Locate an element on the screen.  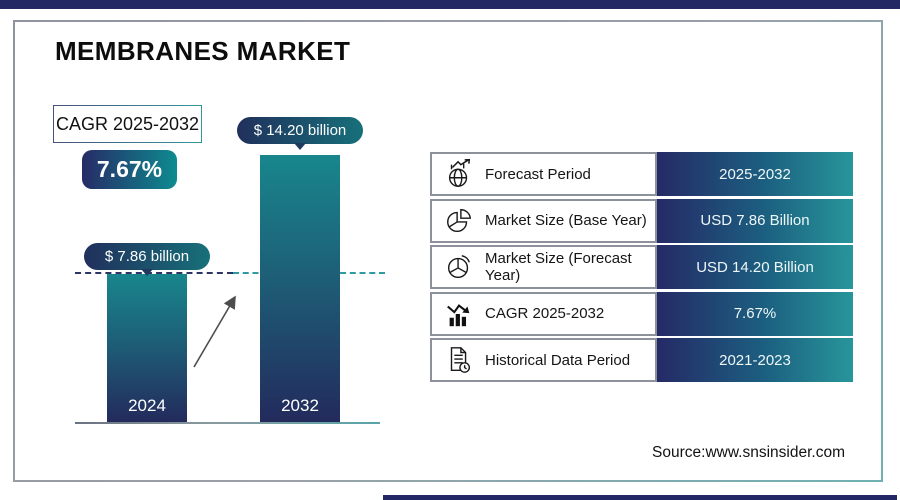
bar-2024: 2024 is located at coordinates (147, 348).